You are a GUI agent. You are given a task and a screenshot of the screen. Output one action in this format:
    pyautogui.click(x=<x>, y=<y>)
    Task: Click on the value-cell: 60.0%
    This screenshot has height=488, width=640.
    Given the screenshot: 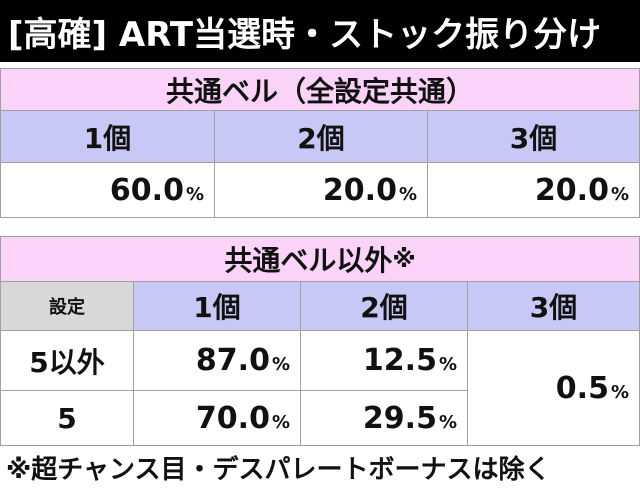 What is the action you would take?
    pyautogui.click(x=107, y=190)
    